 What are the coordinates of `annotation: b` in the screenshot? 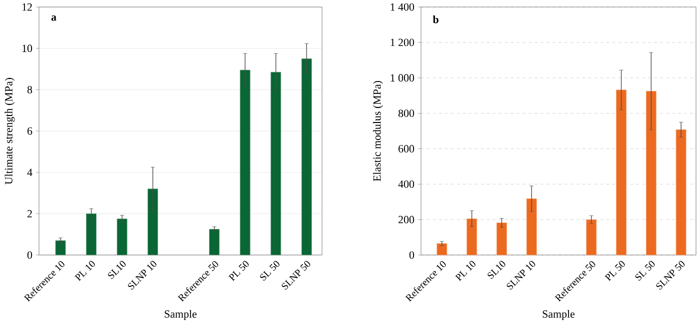 It's located at (435, 20).